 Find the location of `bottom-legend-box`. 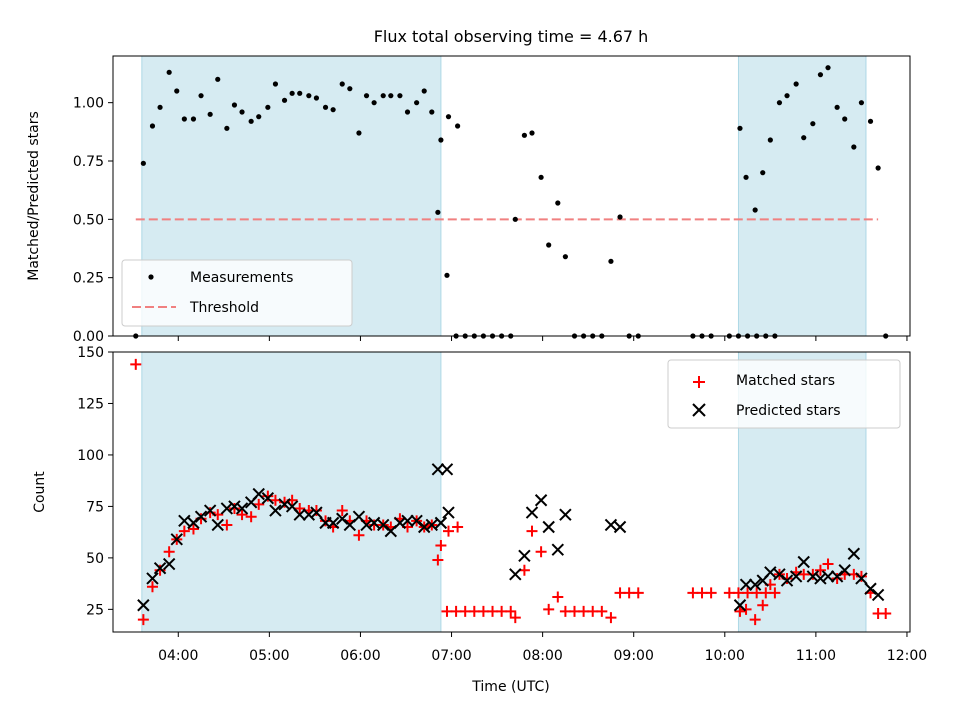

bottom-legend-box is located at coordinates (784, 394).